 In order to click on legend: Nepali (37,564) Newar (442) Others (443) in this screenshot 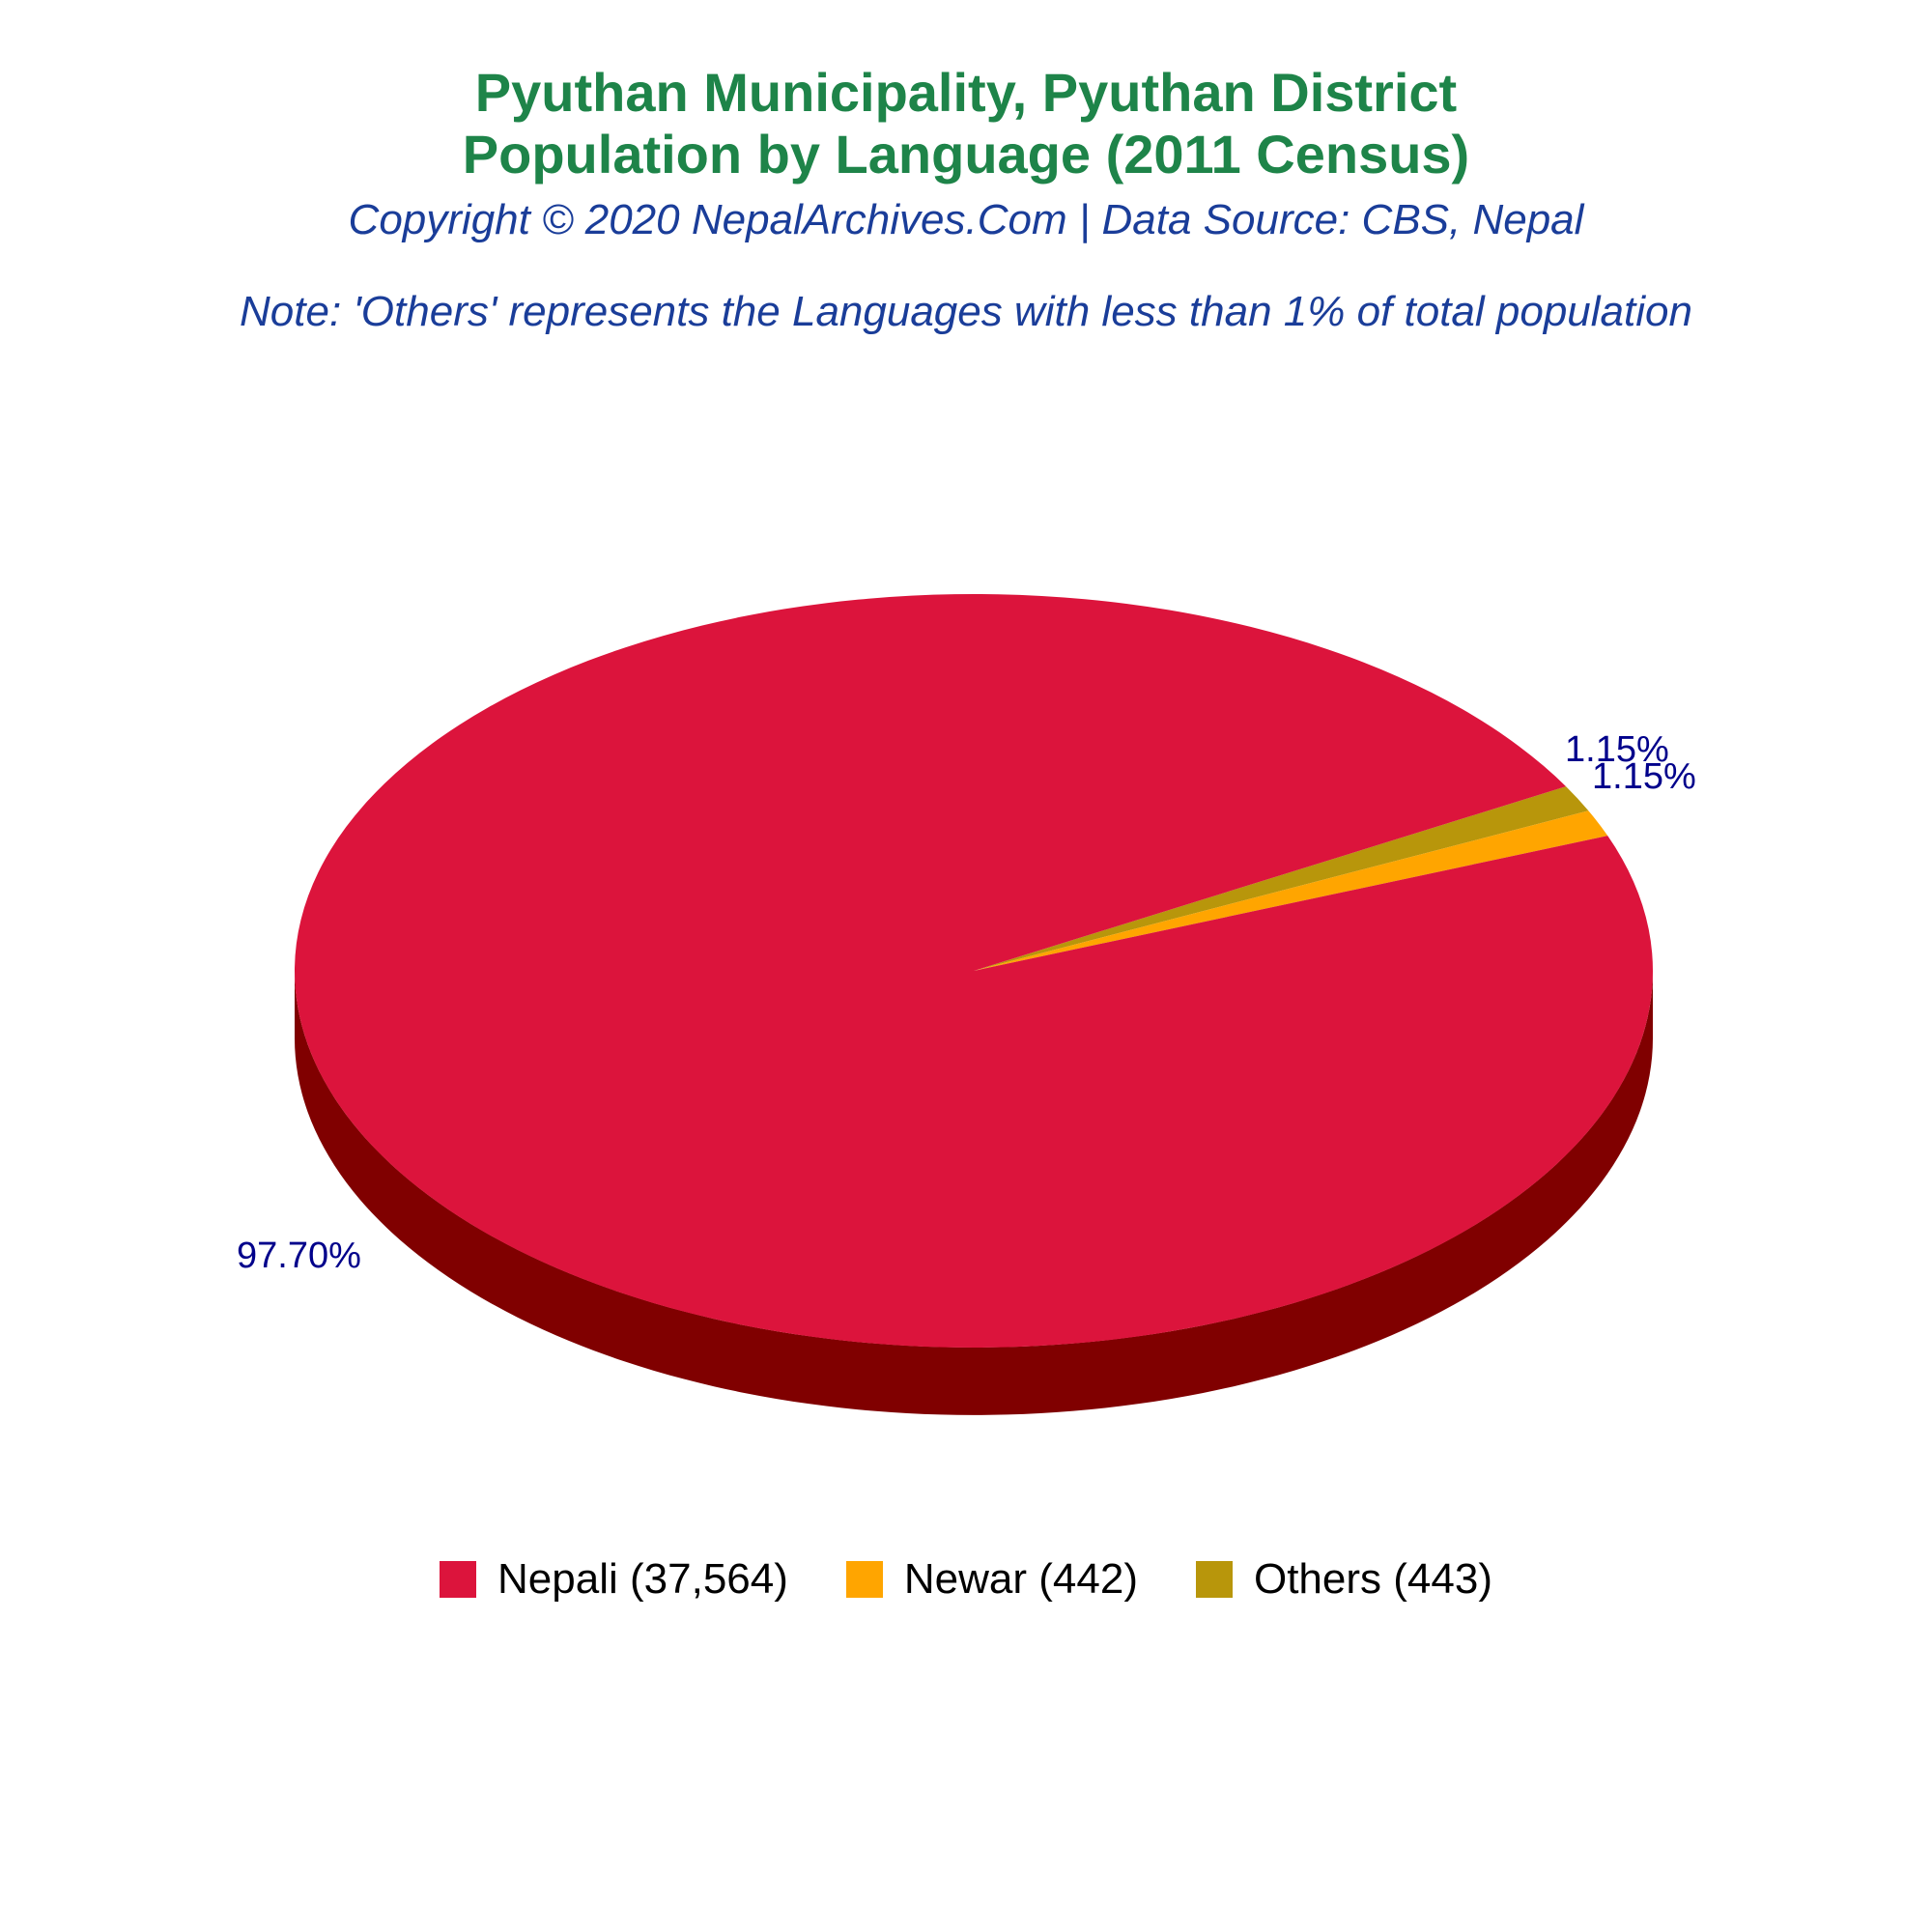, I will do `click(966, 1579)`.